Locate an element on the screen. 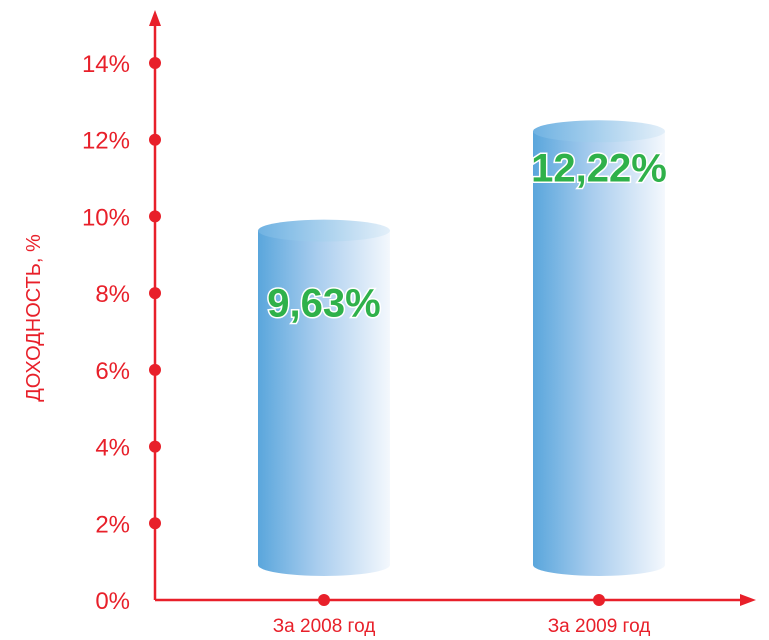  y-ticks: 0% 2% 4% 6% 8% 10% 12% 14% is located at coordinates (121, 333).